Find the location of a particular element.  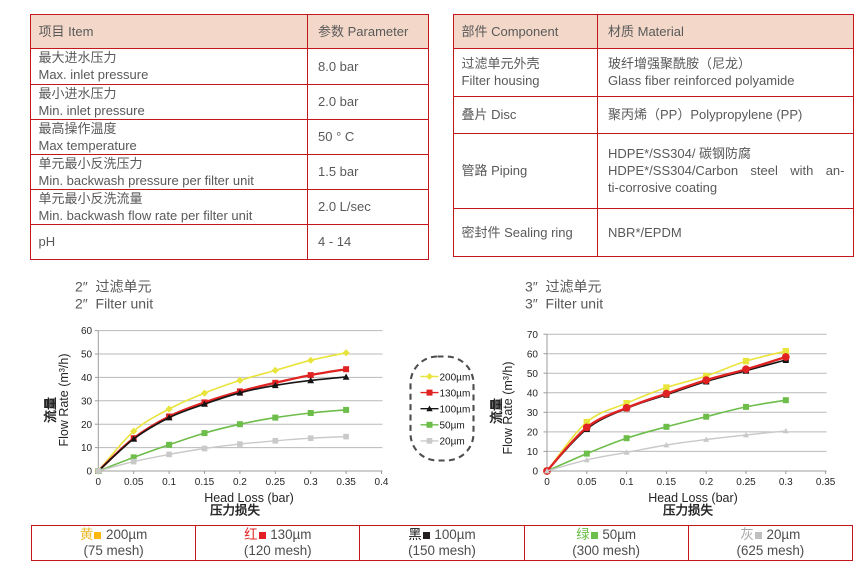

svg-text: 2″ Filter unit is located at coordinates (114, 304).